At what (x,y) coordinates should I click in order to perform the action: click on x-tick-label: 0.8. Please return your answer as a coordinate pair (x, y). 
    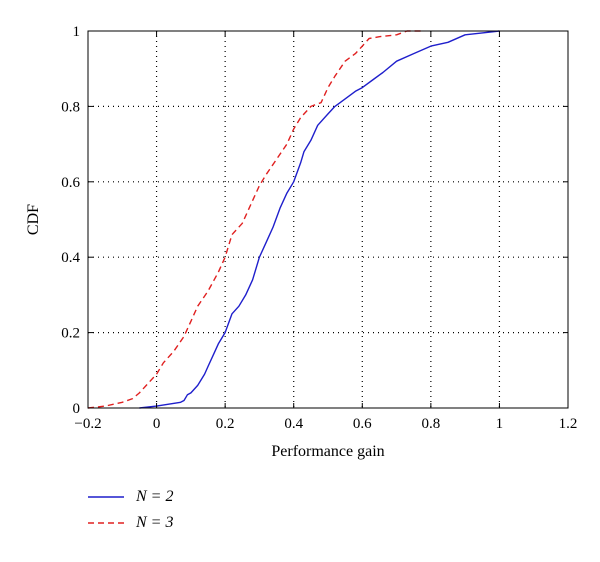
    Looking at the image, I should click on (430, 424).